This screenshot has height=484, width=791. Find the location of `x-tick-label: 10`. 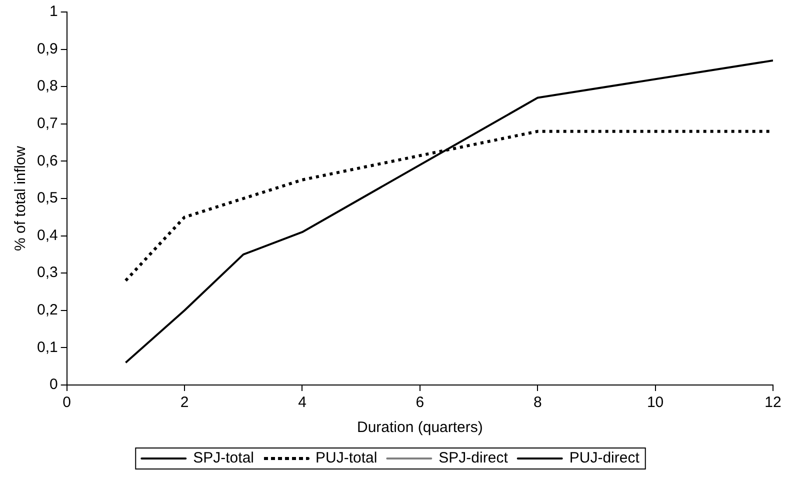

x-tick-label: 10 is located at coordinates (655, 403).